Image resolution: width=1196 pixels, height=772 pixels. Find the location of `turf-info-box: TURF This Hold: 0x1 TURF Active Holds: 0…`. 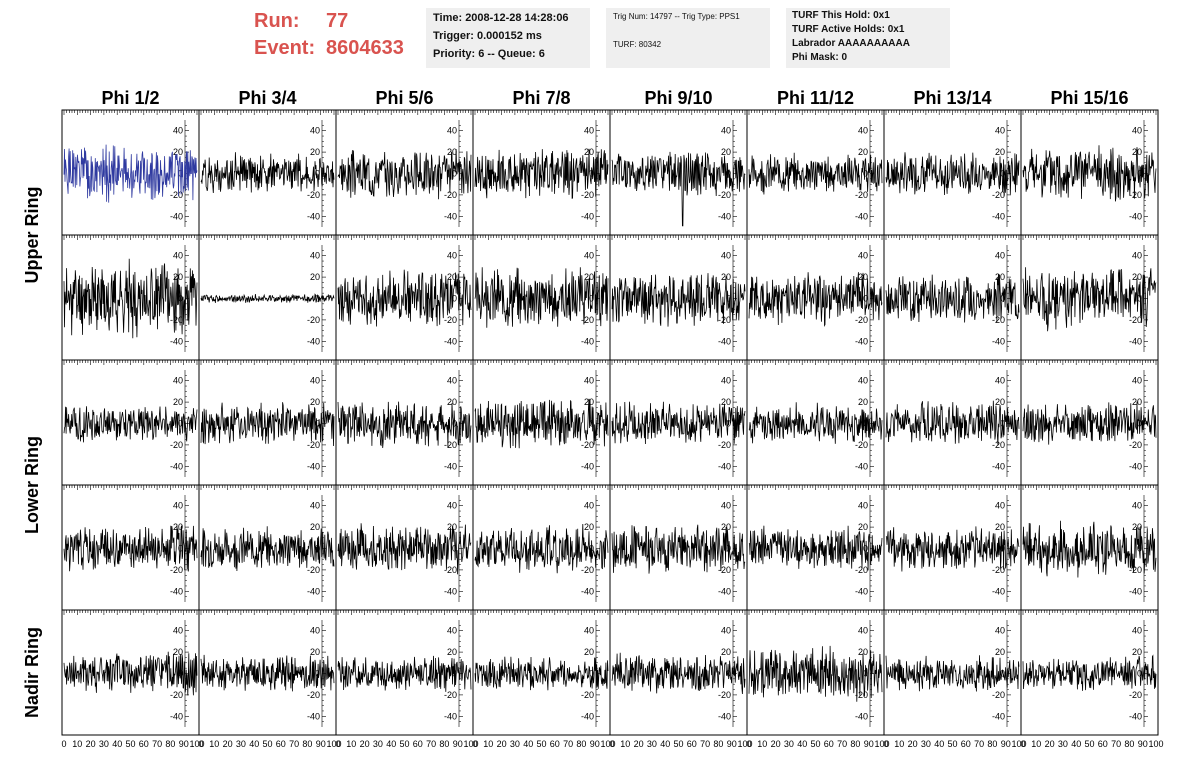

turf-info-box: TURF This Hold: 0x1 TURF Active Holds: 0… is located at coordinates (868, 38).